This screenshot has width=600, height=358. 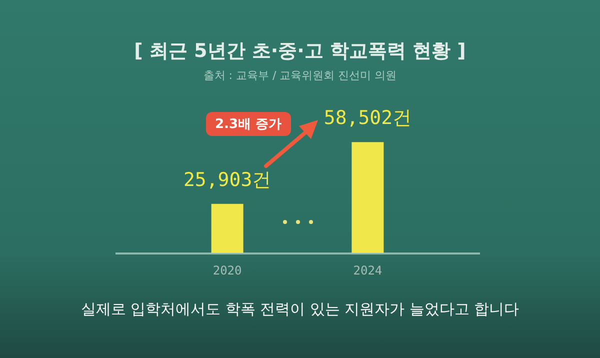 I want to click on x-tick-label: 2020, so click(x=227, y=271).